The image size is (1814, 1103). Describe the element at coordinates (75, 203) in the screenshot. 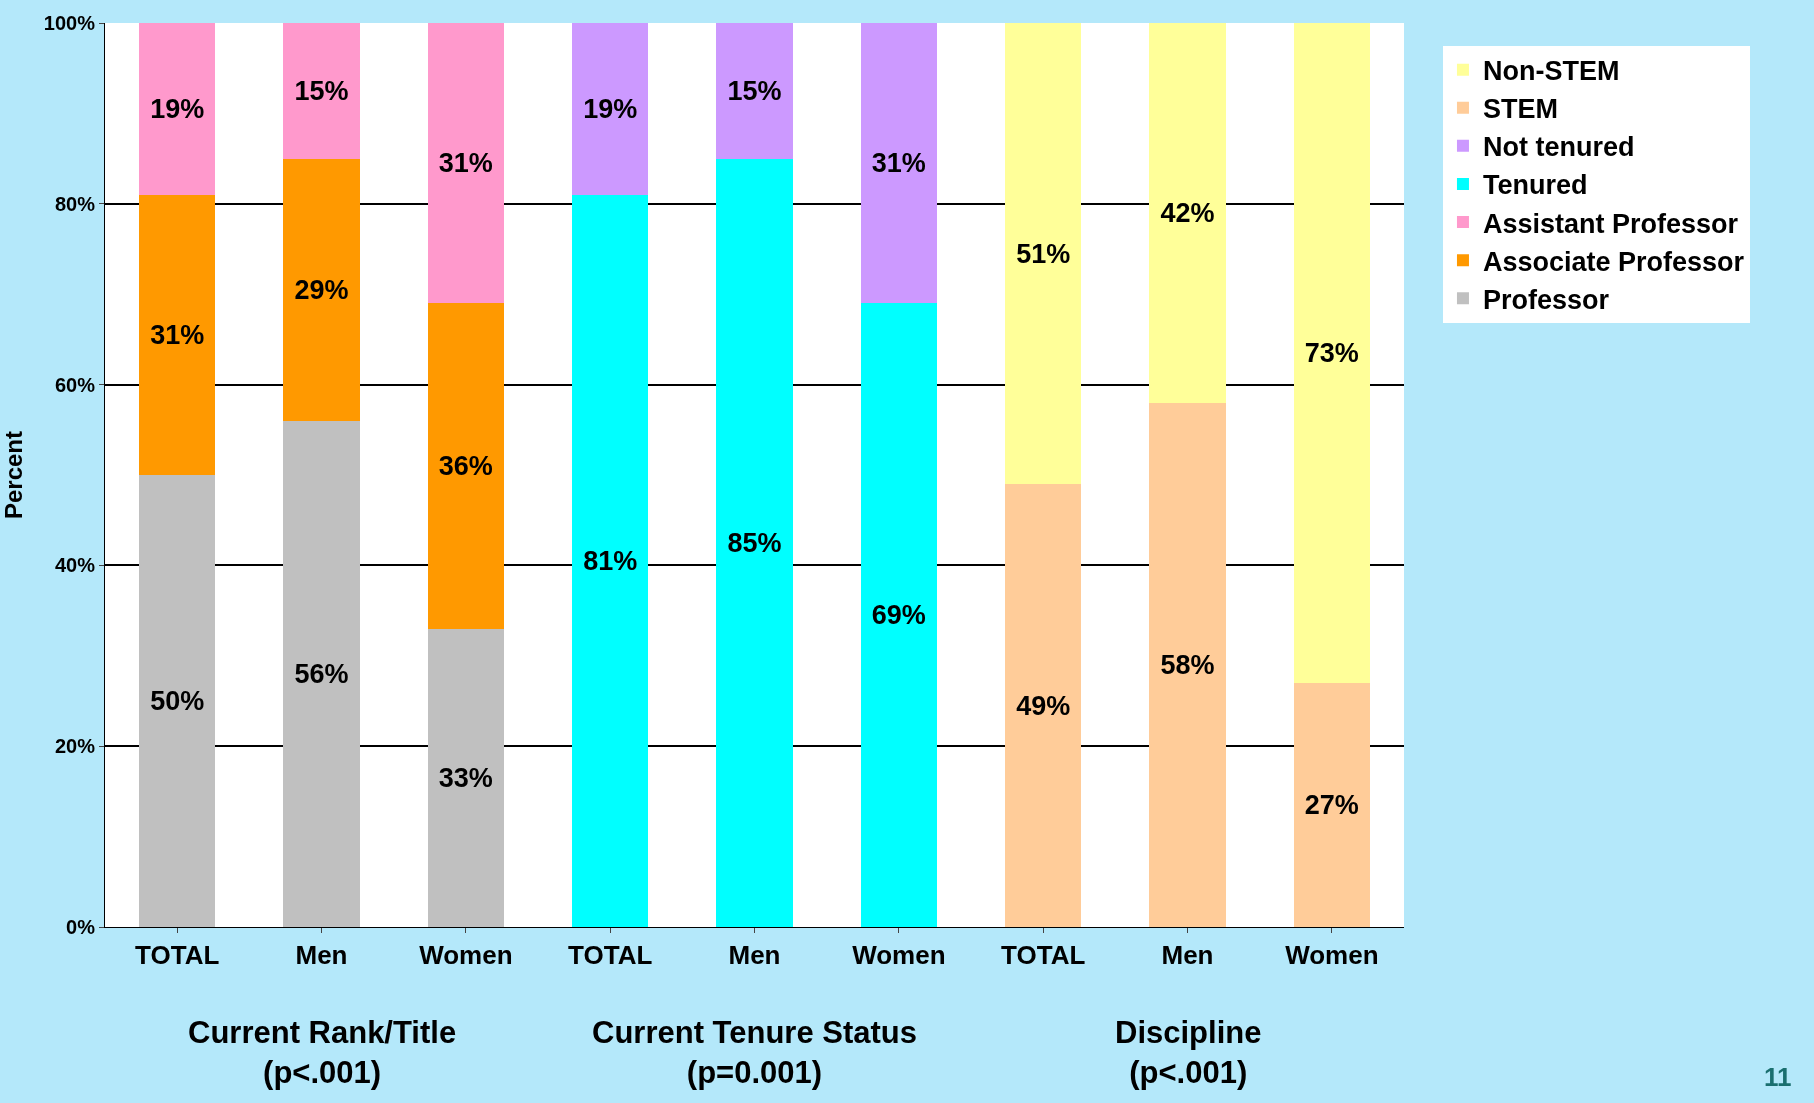

I see `y-tick-label: 80%` at that location.